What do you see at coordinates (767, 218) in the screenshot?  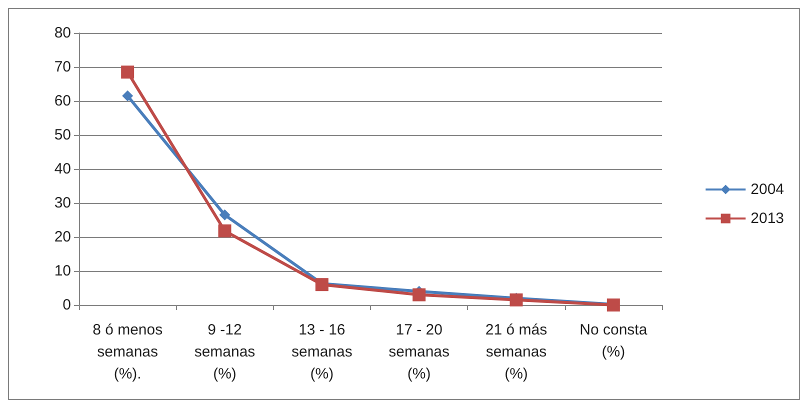 I see `legend-label: 2013` at bounding box center [767, 218].